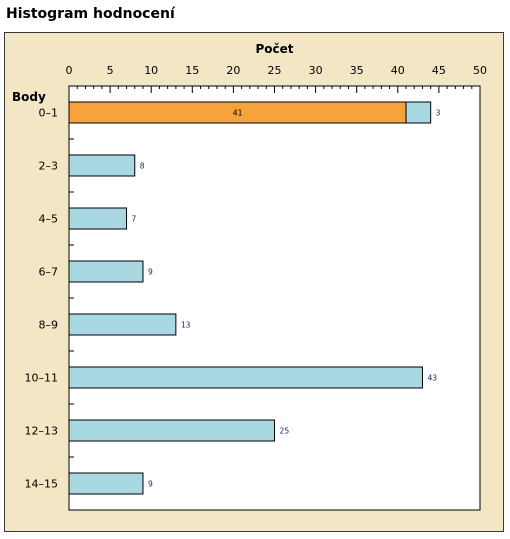  Describe the element at coordinates (438, 113) in the screenshot. I see `bar-remainder-value-label: 3` at that location.